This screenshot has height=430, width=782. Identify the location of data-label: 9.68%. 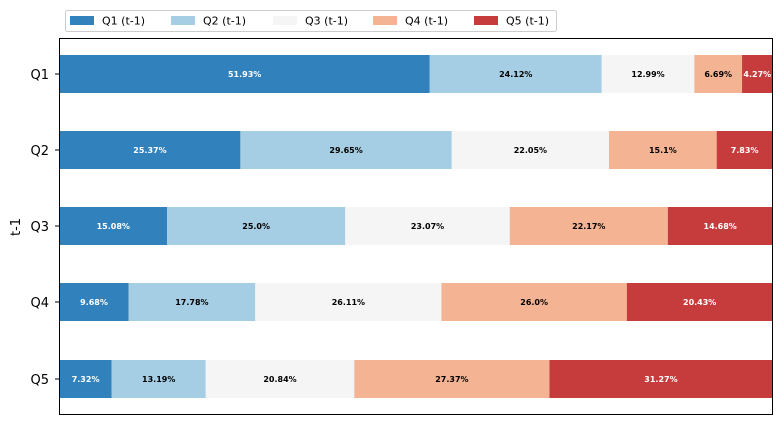
(94, 302).